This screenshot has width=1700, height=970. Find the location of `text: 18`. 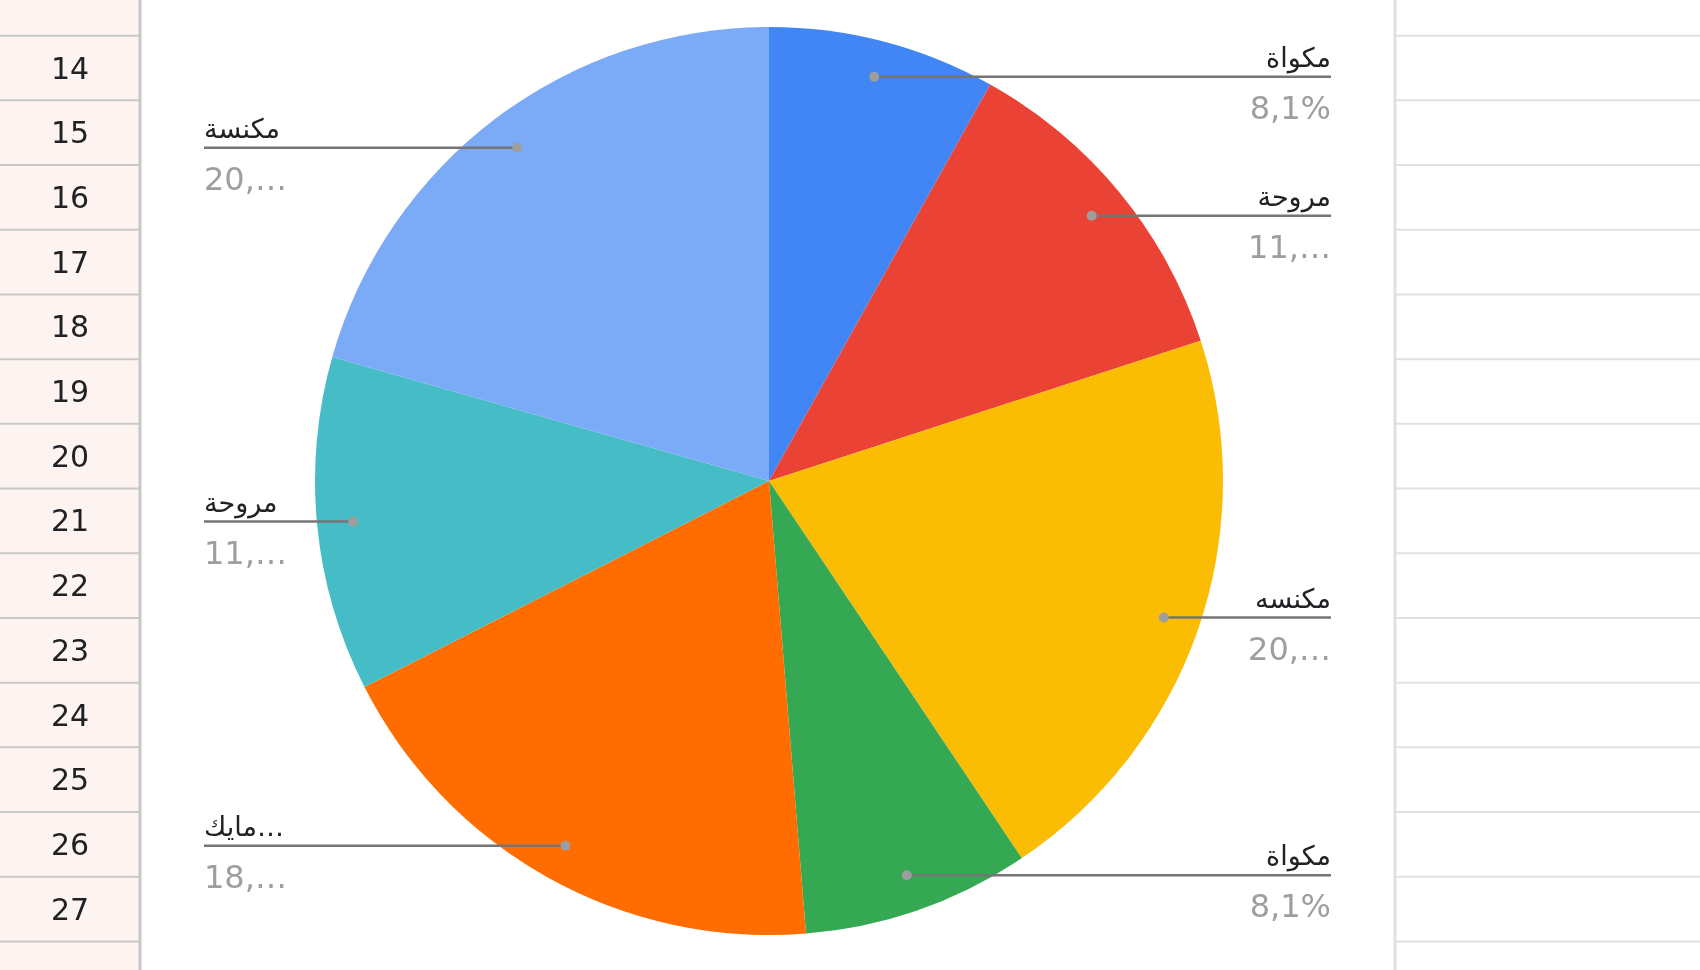

text: 18 is located at coordinates (70, 327).